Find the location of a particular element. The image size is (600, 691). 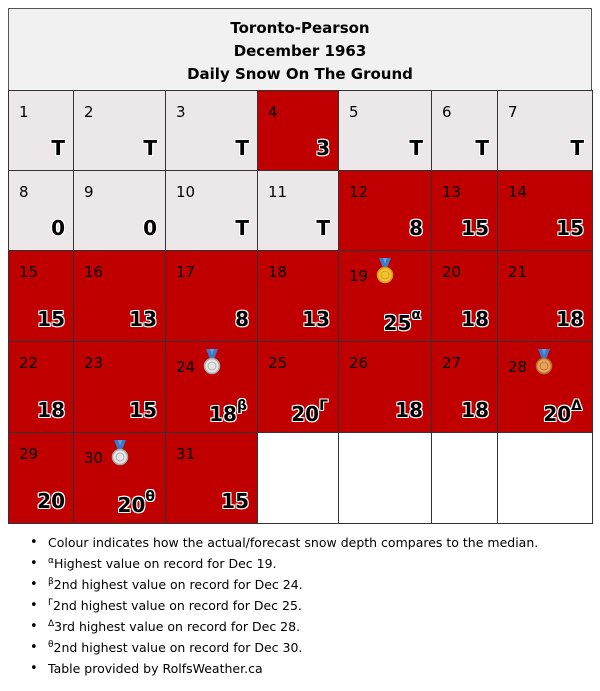

day-number: 5 is located at coordinates (354, 112).